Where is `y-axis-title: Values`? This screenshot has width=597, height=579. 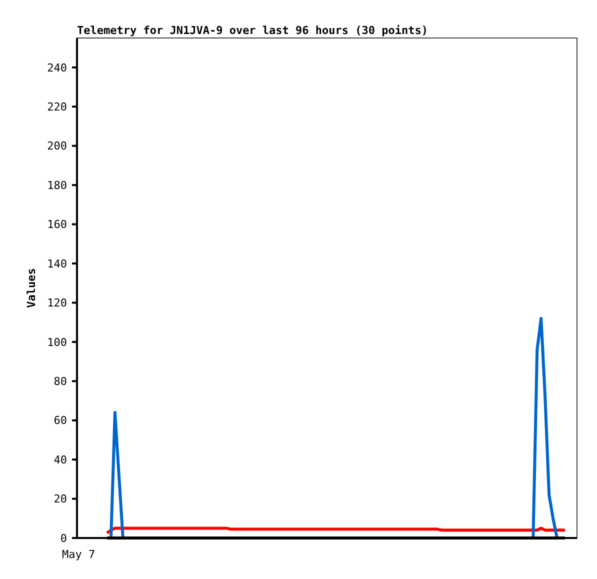 y-axis-title: Values is located at coordinates (31, 288).